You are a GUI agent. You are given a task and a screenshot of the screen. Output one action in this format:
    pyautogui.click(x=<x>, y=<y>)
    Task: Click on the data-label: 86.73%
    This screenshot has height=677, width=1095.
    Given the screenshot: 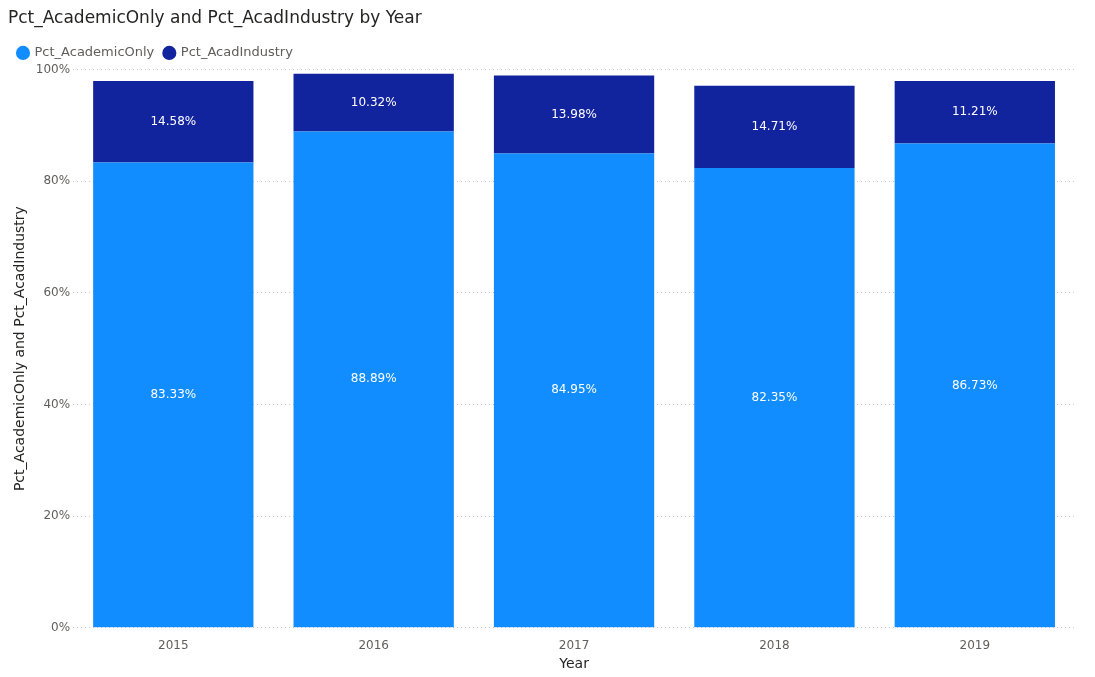 What is the action you would take?
    pyautogui.click(x=974, y=384)
    